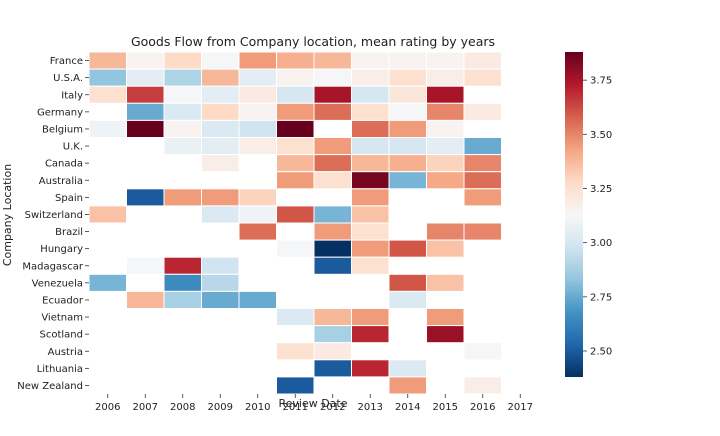 Image resolution: width=720 pixels, height=436 pixels. I want to click on colorbar-tick-label: 2.75, so click(601, 297).